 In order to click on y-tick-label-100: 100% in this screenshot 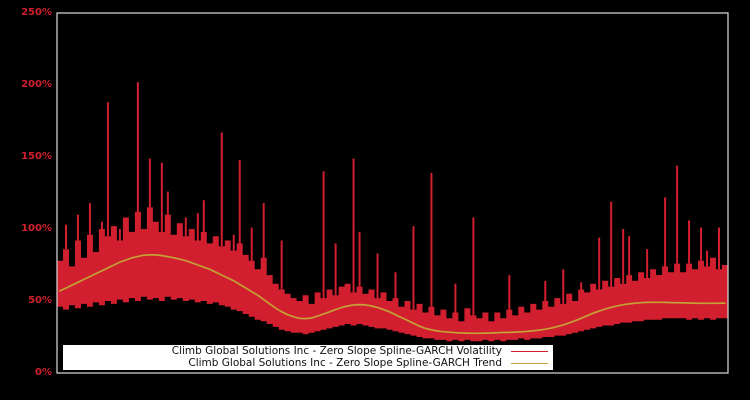, I will do `click(36, 228)`.